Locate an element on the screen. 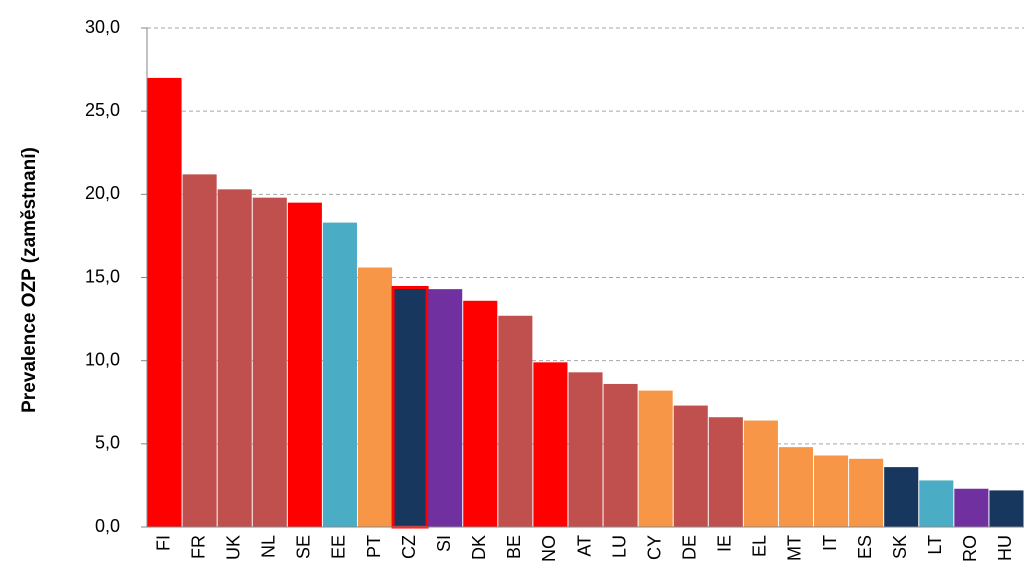  x-tick-label: MT is located at coordinates (795, 548).